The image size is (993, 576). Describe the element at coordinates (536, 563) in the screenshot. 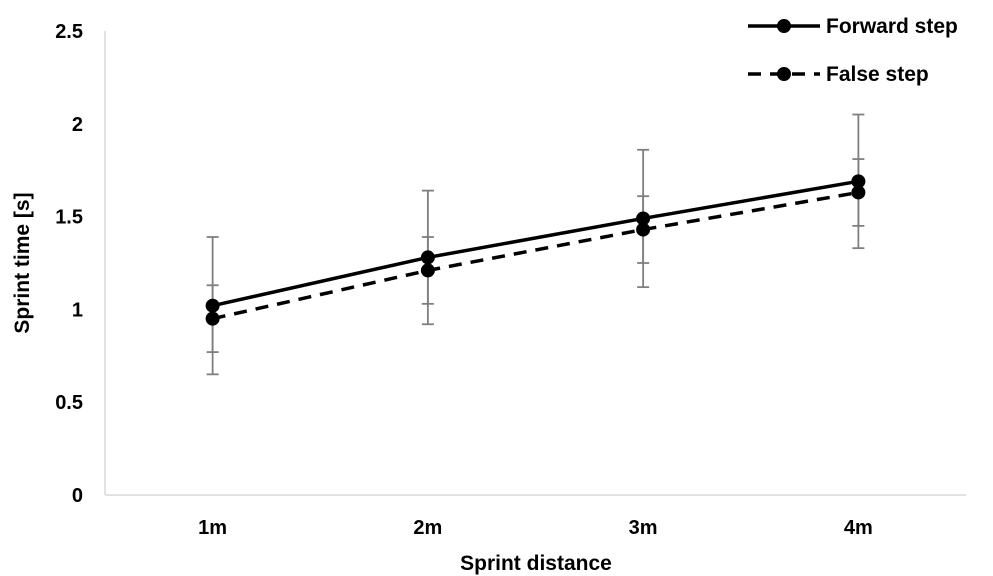

I see `x-axis-title: Sprint distance` at that location.